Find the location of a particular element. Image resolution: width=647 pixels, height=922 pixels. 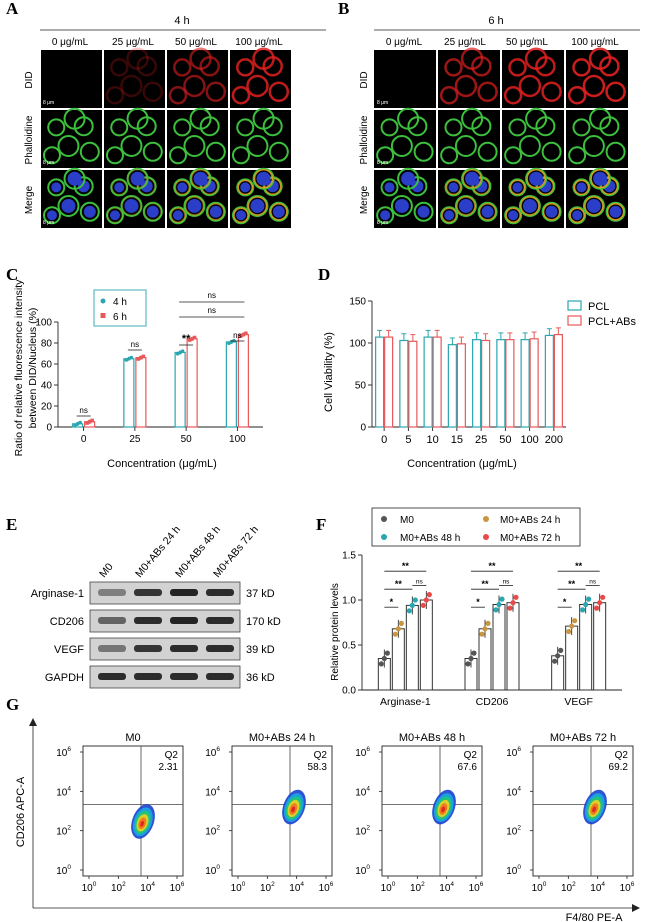

panel-c-point is located at coordinates (246, 333).